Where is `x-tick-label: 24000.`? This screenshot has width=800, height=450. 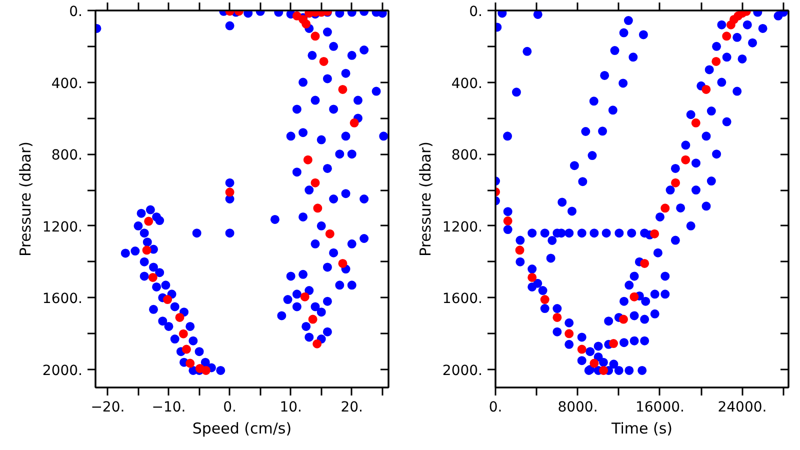 x-tick-label: 24000. is located at coordinates (742, 408).